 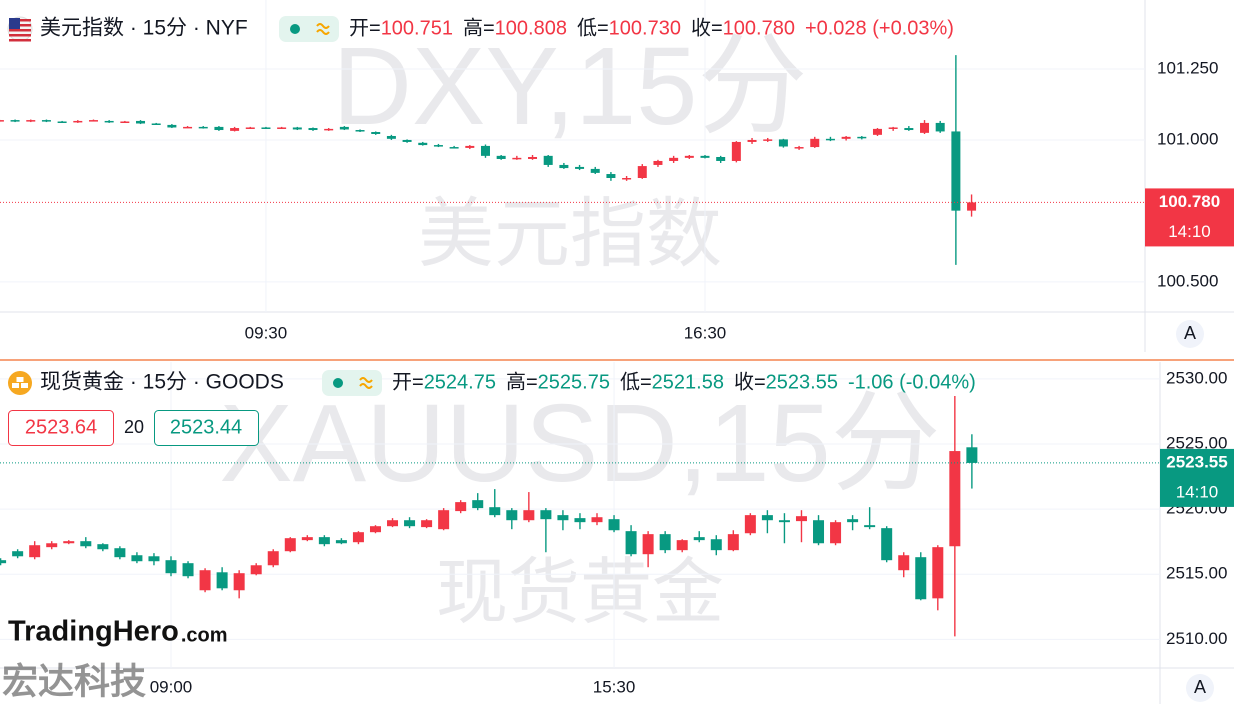 I want to click on bid-price: 2523.64, so click(x=61, y=427).